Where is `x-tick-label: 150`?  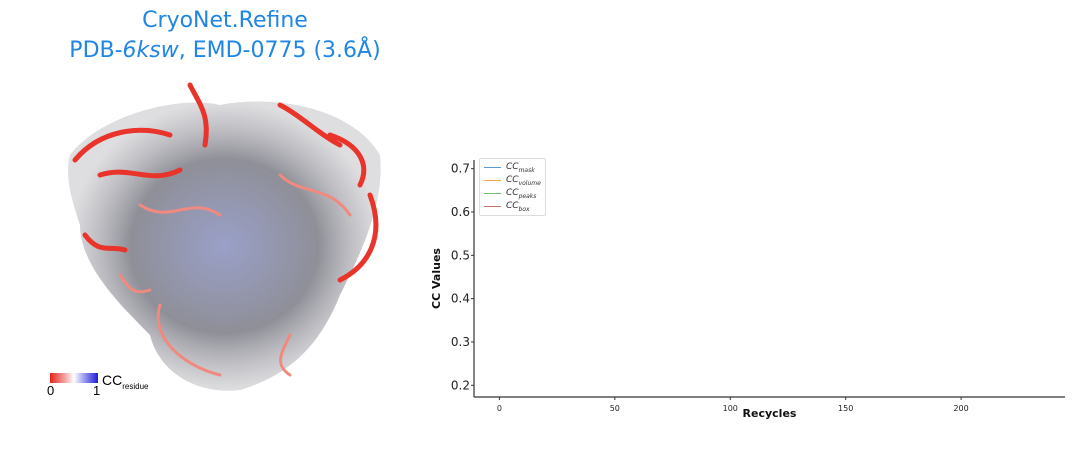
x-tick-label: 150 is located at coordinates (845, 408).